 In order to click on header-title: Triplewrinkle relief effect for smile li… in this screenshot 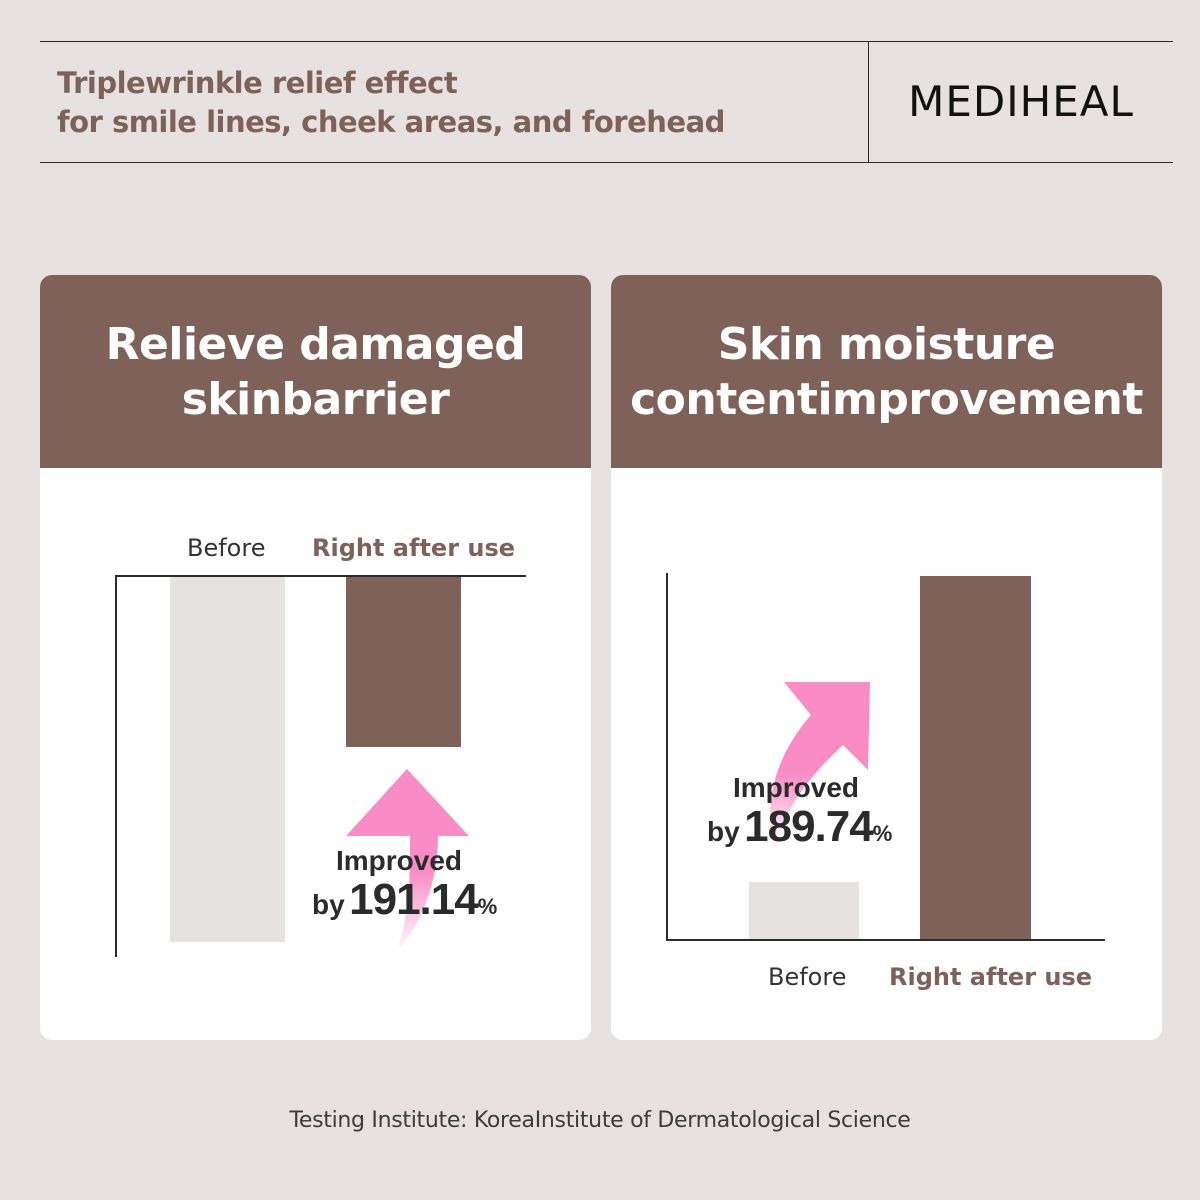, I will do `click(457, 103)`.